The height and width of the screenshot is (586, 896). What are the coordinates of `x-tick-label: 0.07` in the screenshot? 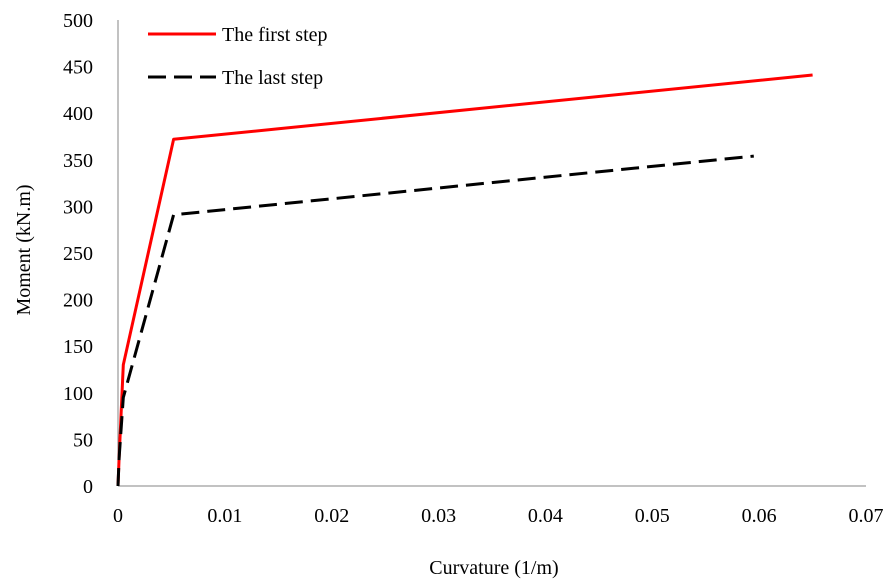 It's located at (866, 516).